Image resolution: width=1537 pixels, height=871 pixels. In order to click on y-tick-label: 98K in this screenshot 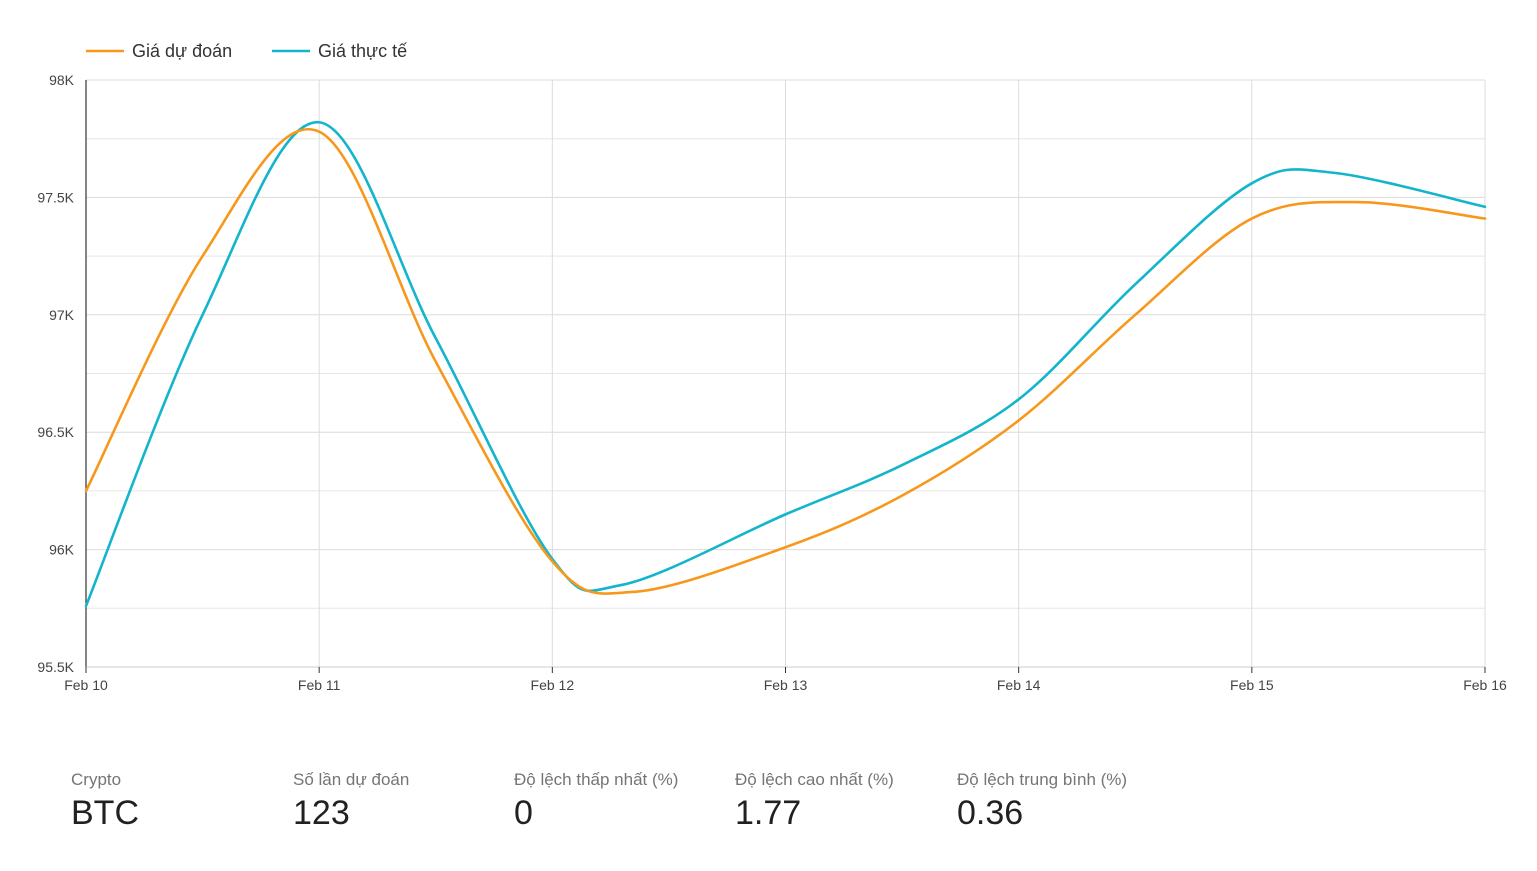, I will do `click(62, 80)`.